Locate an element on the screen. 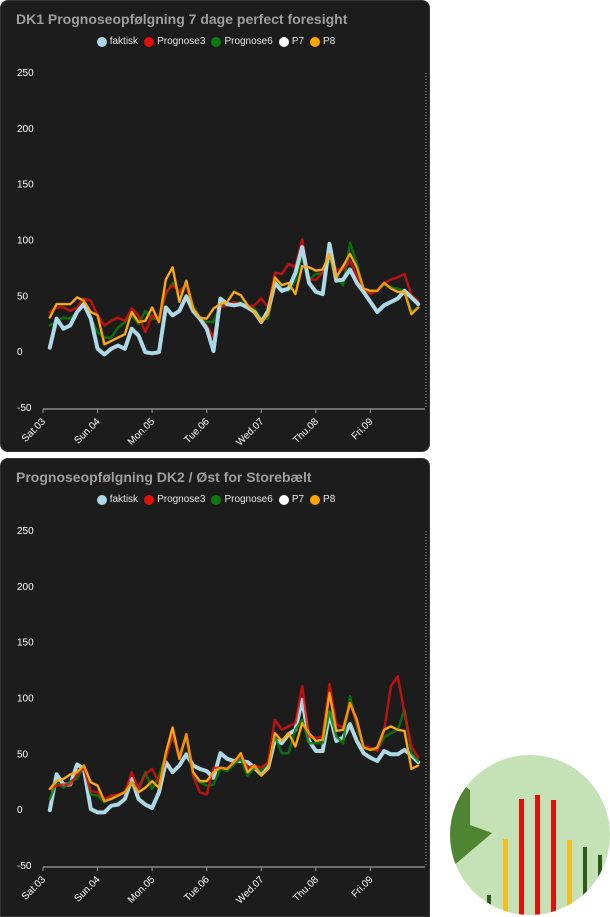  series-line-p7 is located at coordinates (234, 299).